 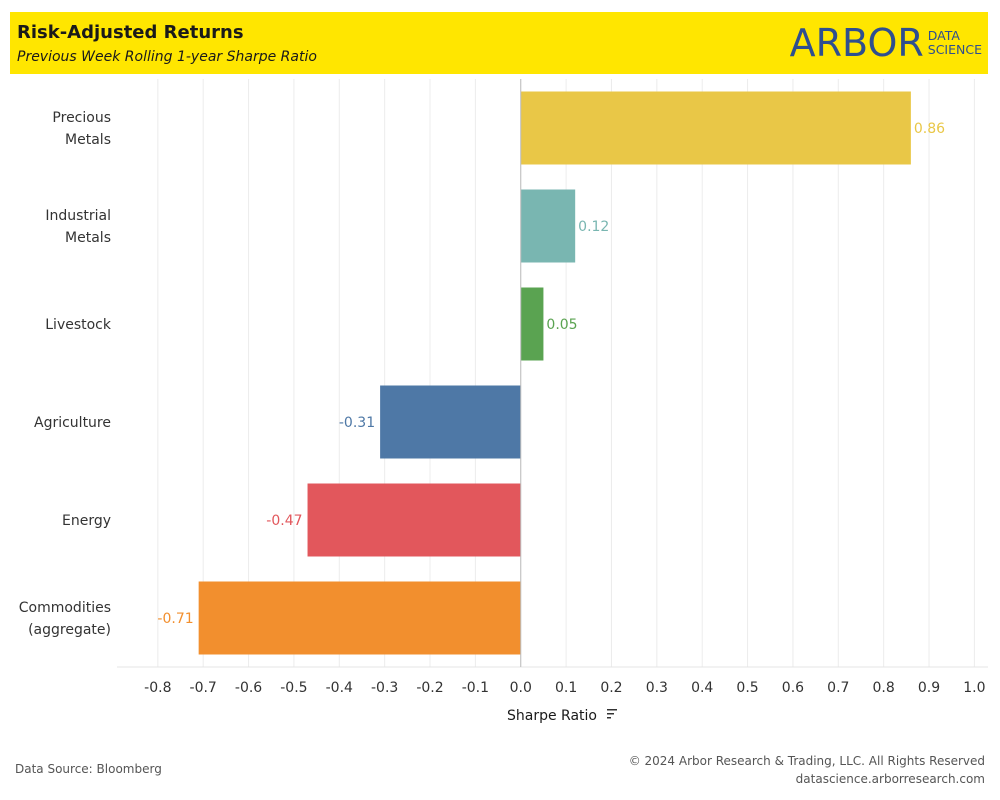 I want to click on chart-title: Risk-Adjusted Returns, so click(x=130, y=32).